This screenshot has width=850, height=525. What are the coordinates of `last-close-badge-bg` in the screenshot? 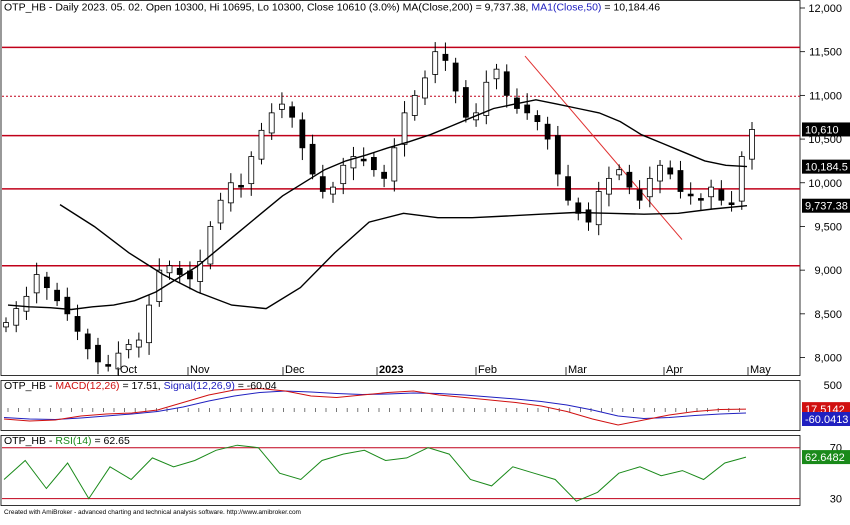 It's located at (826, 129).